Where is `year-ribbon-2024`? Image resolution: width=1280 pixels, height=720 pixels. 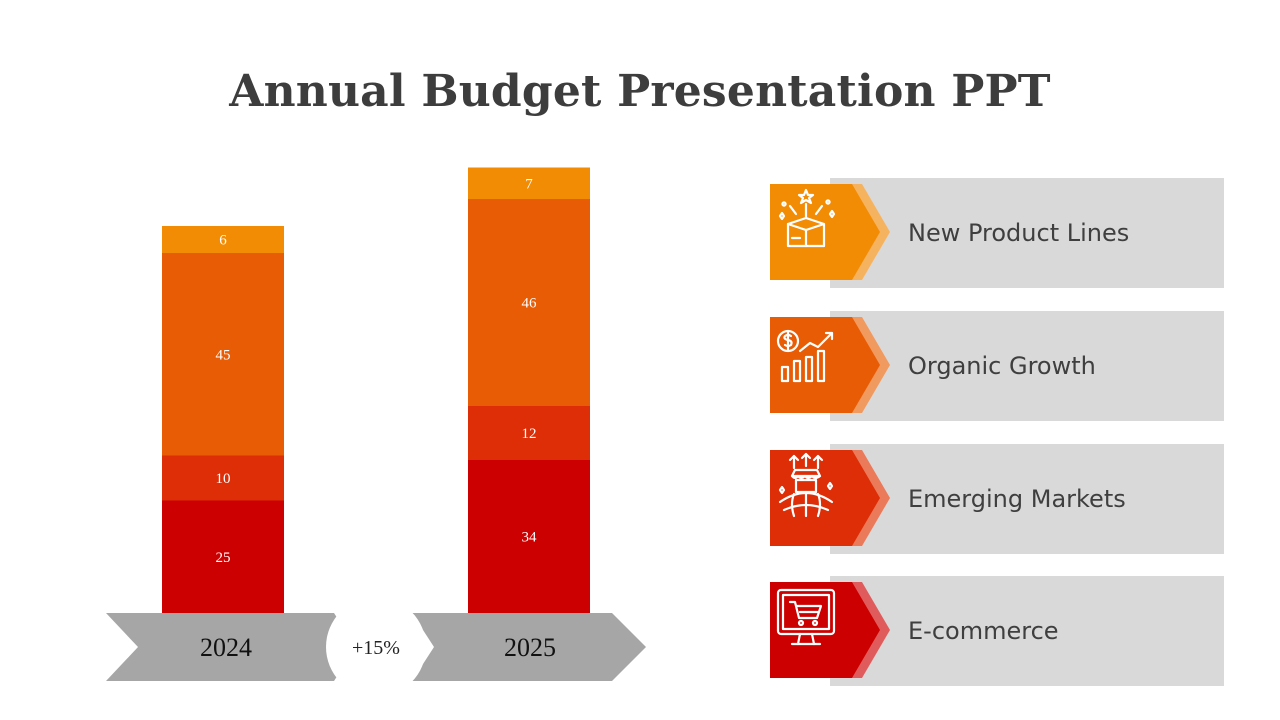
year-ribbon-2024 is located at coordinates (231, 647).